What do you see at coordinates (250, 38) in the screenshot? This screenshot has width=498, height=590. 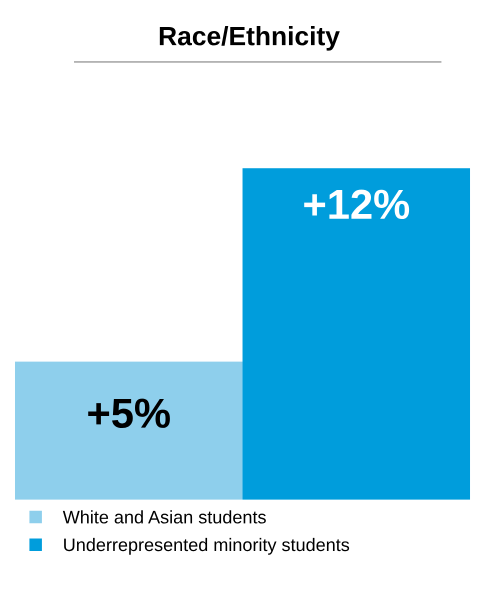 I see `chart-title: Race/Ethnicity` at bounding box center [250, 38].